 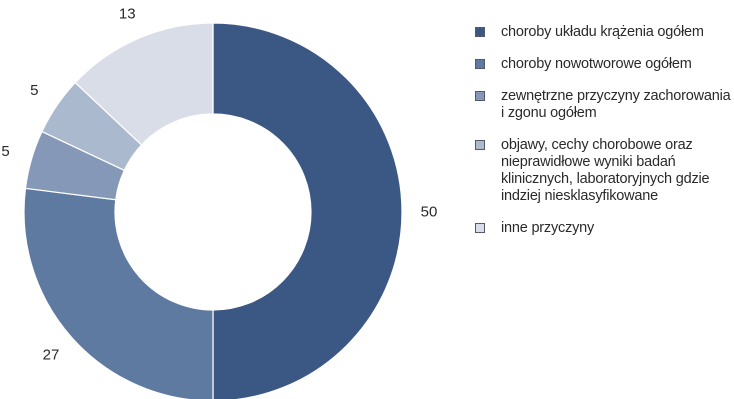 I want to click on legend-swatch-other, so click(x=480, y=228).